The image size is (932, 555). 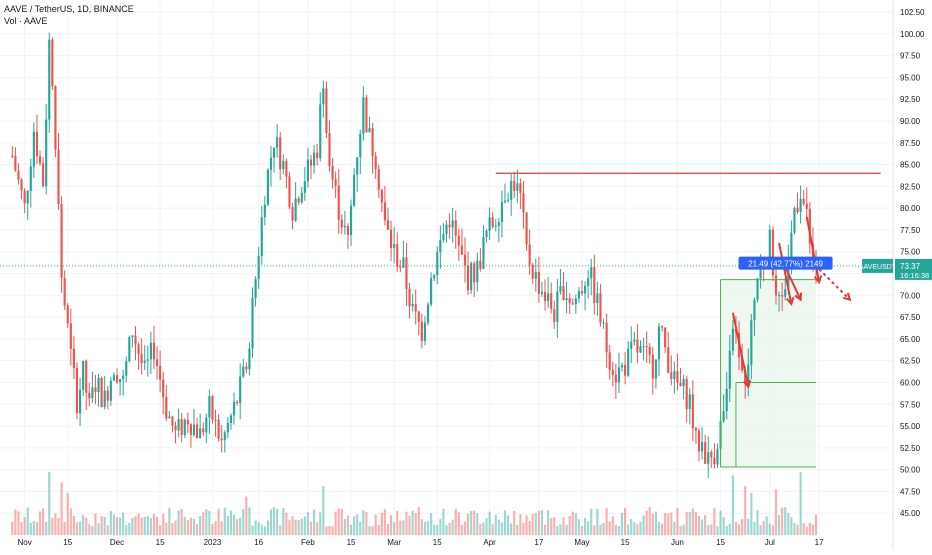 What do you see at coordinates (677, 542) in the screenshot?
I see `x-tick-label: Jun` at bounding box center [677, 542].